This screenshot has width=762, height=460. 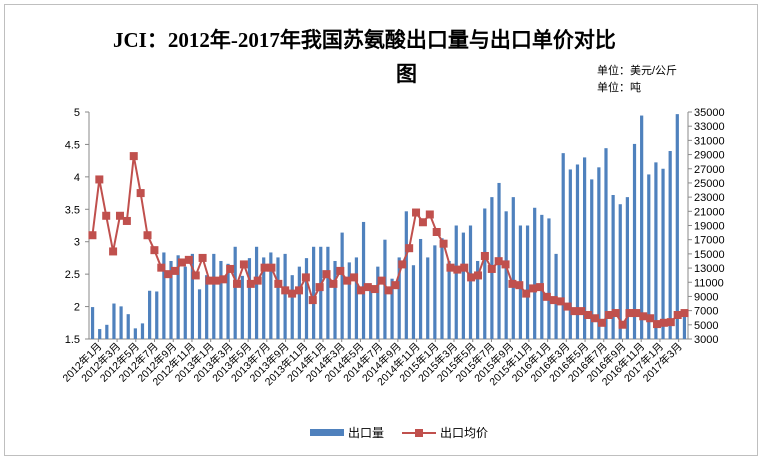 I want to click on right-tick-label: 21000, so click(x=709, y=212).